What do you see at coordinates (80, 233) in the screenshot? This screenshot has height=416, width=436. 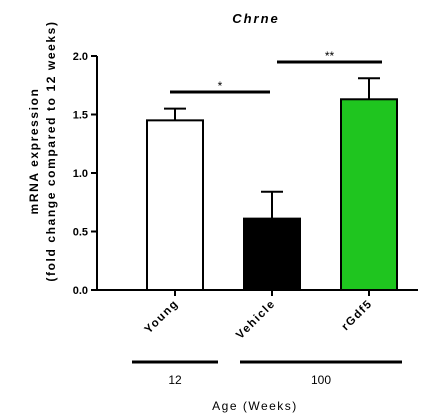 I see `y-tick-label: 0.5` at bounding box center [80, 233].